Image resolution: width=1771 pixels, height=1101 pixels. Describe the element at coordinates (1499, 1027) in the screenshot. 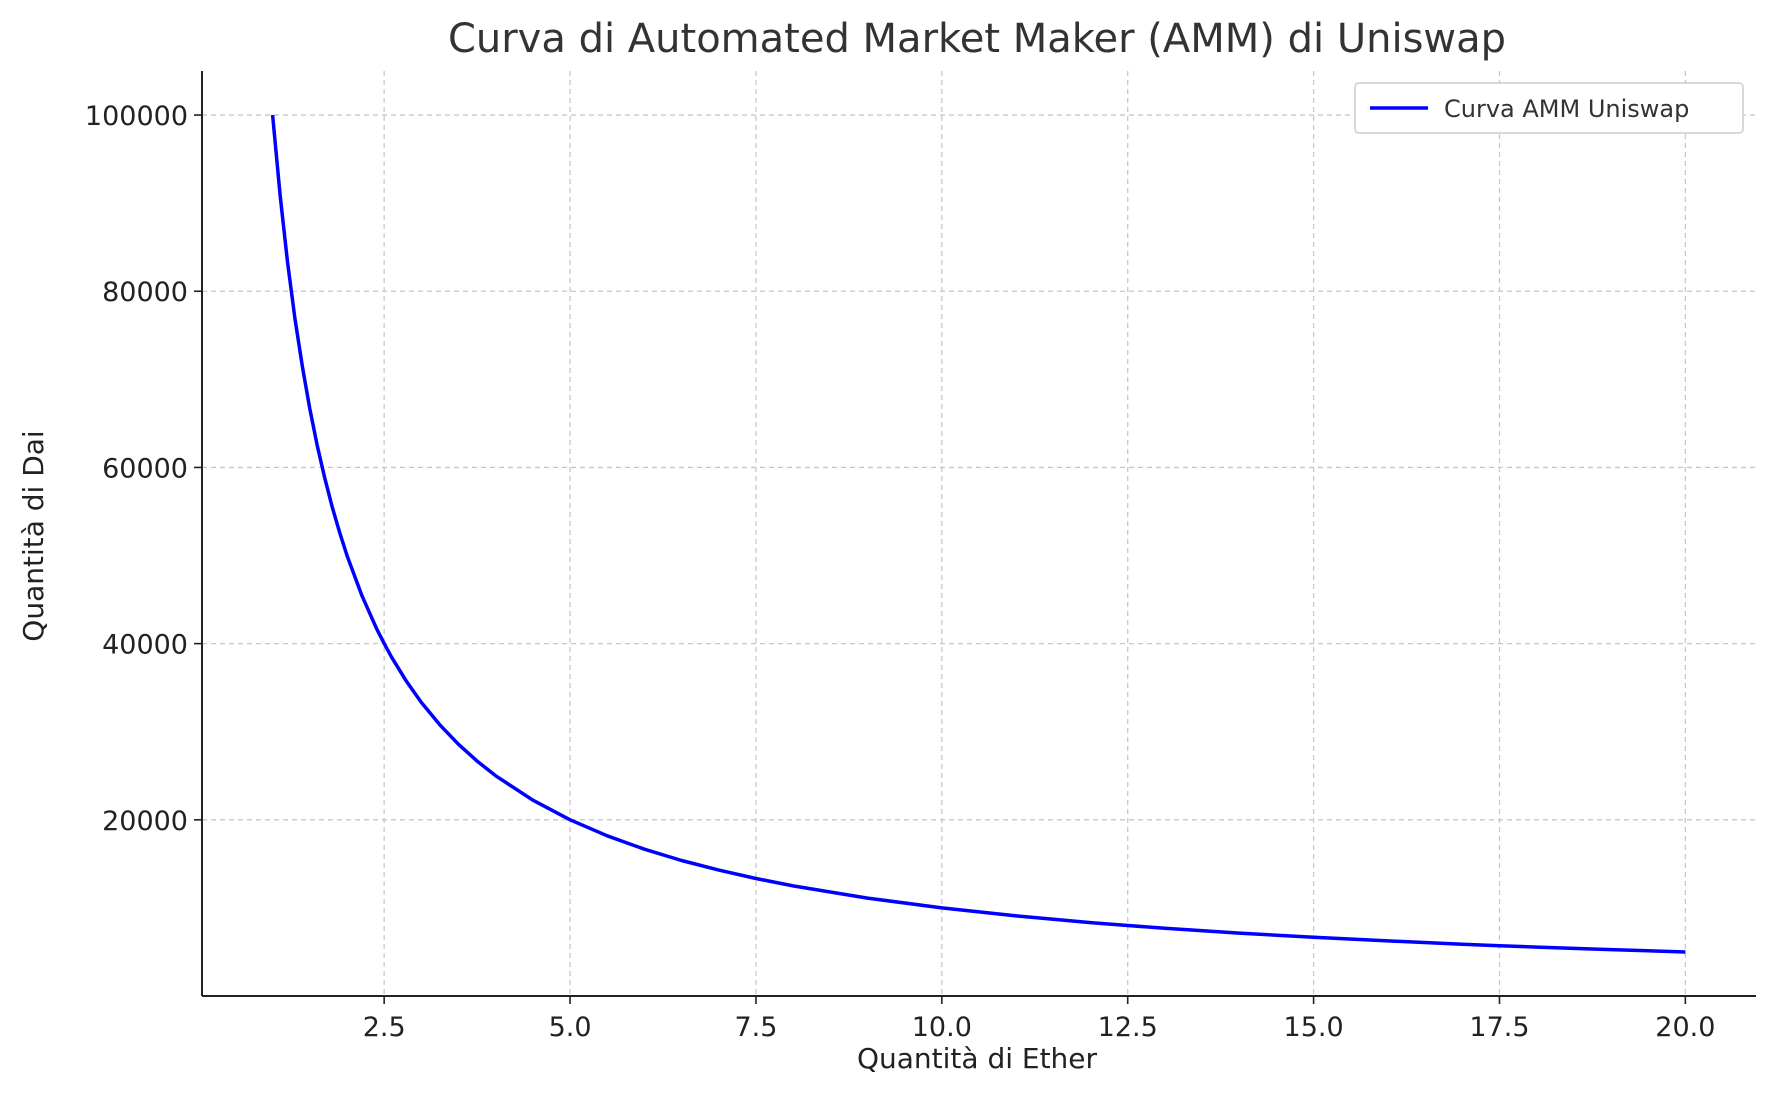

I see `x-tick-label: 17.5` at that location.